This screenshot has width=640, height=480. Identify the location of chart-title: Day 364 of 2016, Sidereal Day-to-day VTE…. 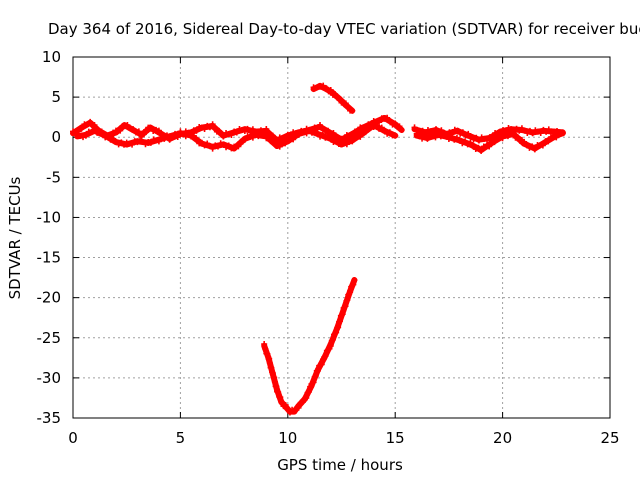
(344, 29).